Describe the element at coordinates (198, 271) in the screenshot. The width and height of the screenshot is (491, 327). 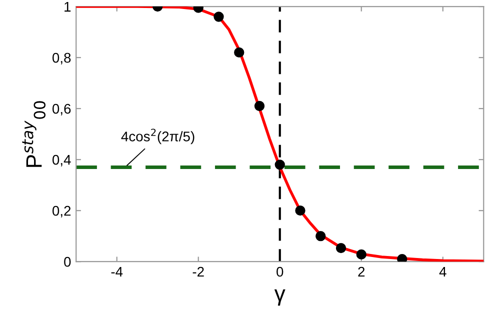
I see `x-tick-label: -2` at that location.